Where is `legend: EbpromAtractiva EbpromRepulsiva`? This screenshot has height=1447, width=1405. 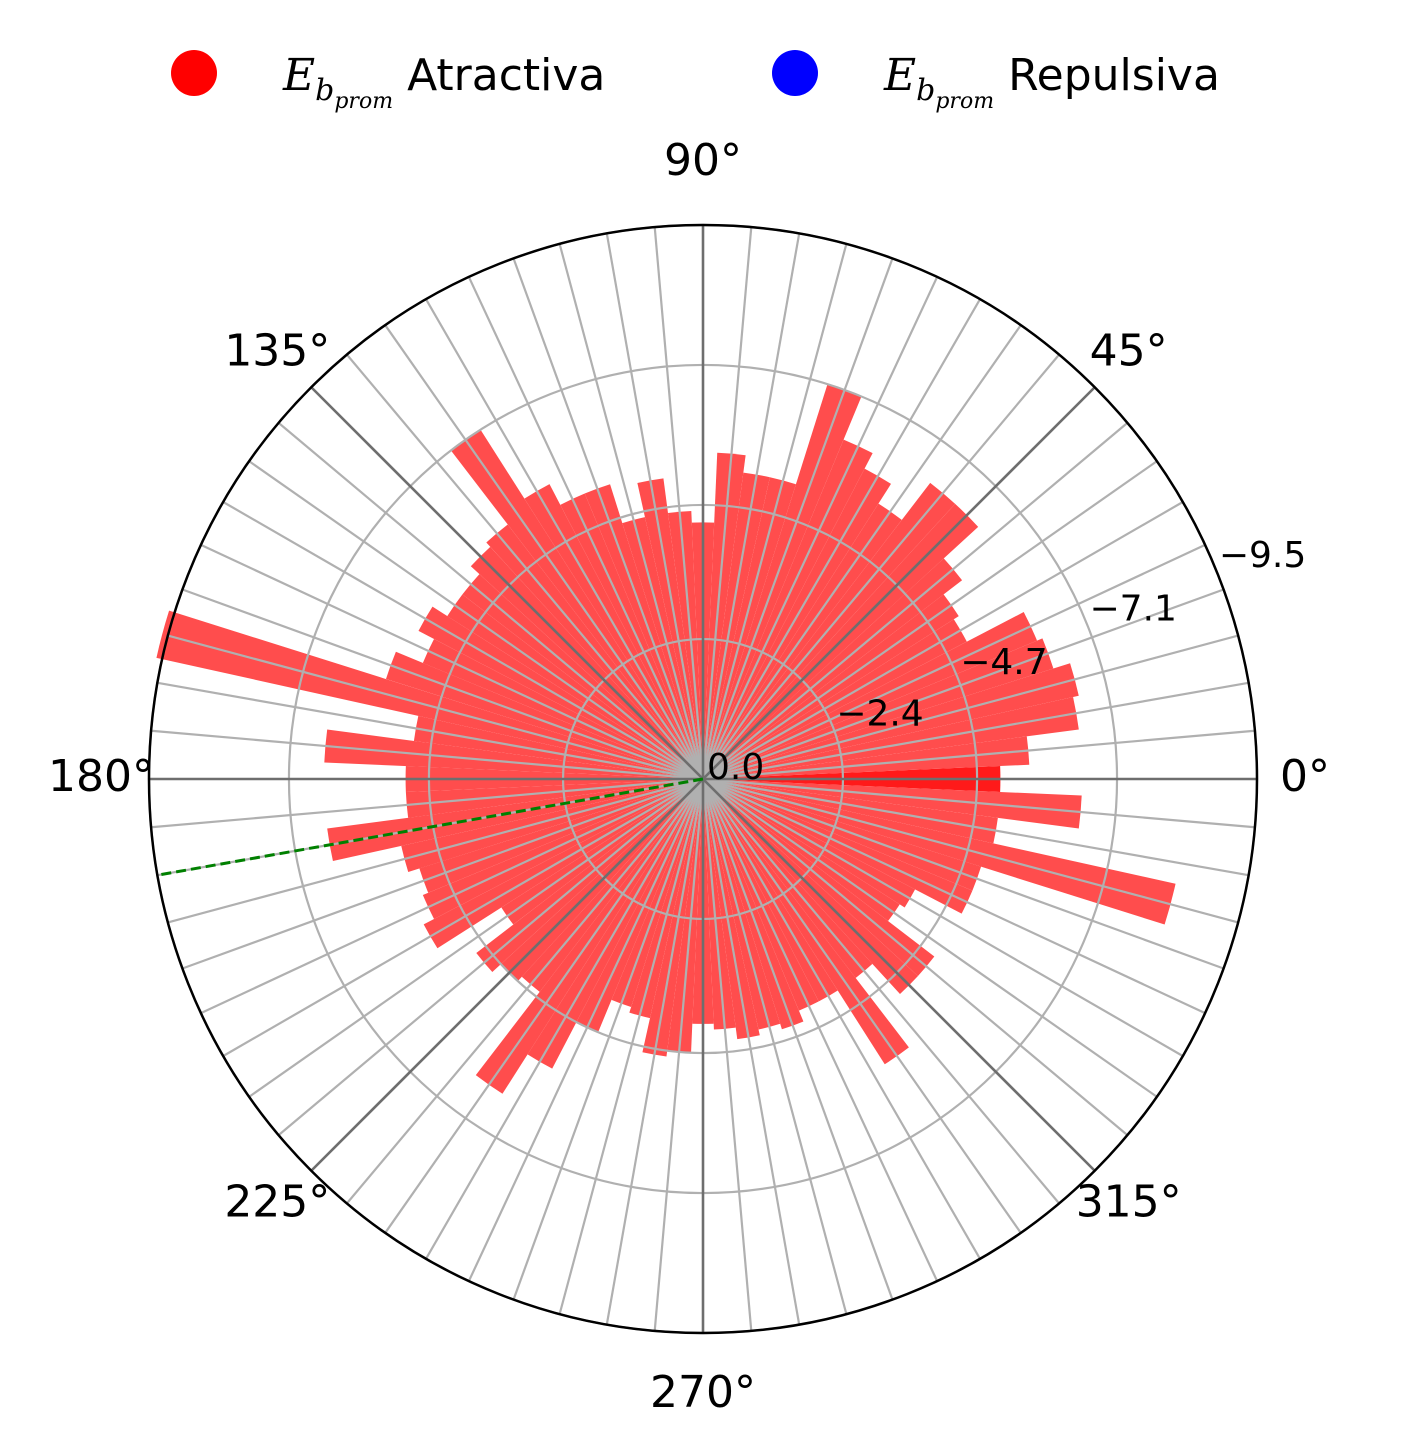
legend: EbpromAtractiva EbpromRepulsiva is located at coordinates (695, 82).